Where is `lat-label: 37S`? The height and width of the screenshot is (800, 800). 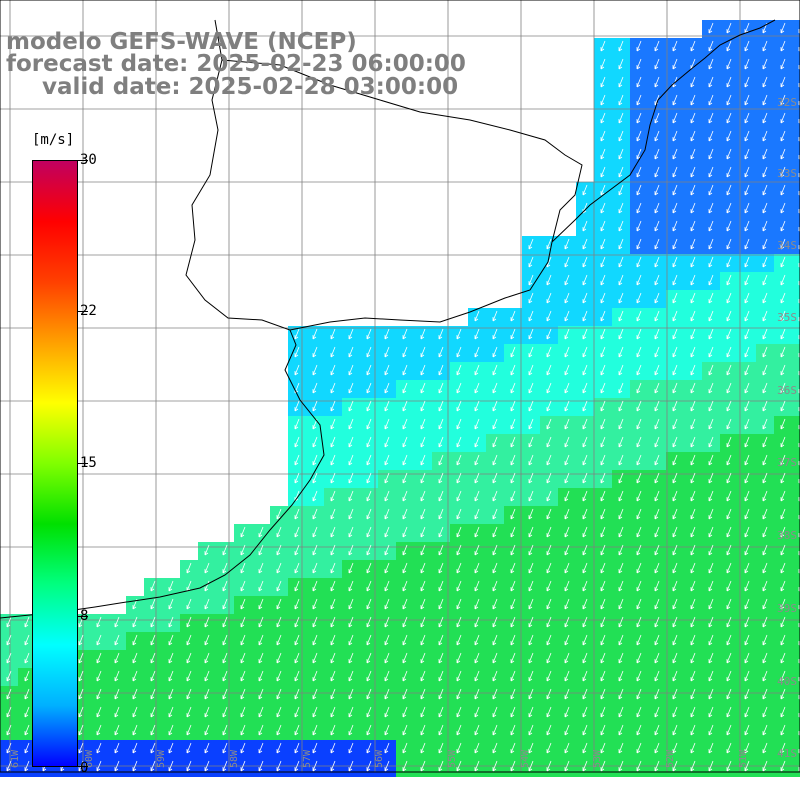
lat-label: 37S is located at coordinates (787, 462).